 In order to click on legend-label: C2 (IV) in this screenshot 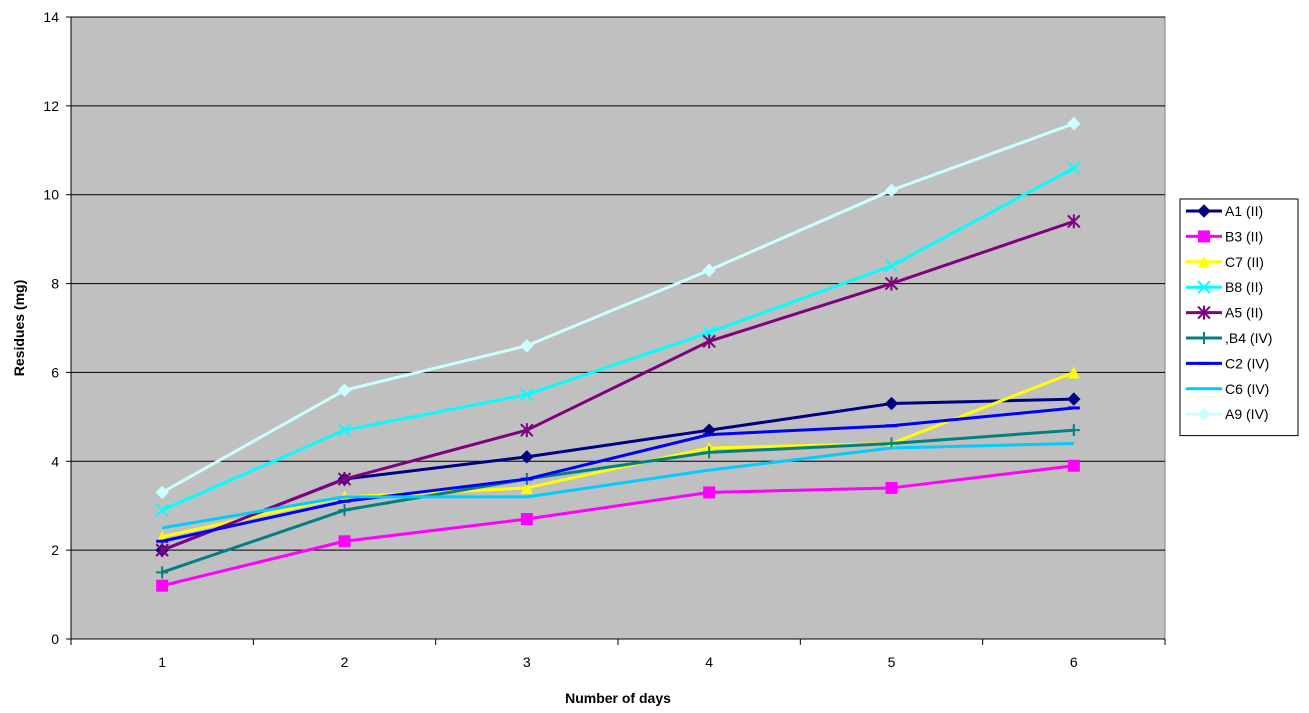, I will do `click(1247, 363)`.